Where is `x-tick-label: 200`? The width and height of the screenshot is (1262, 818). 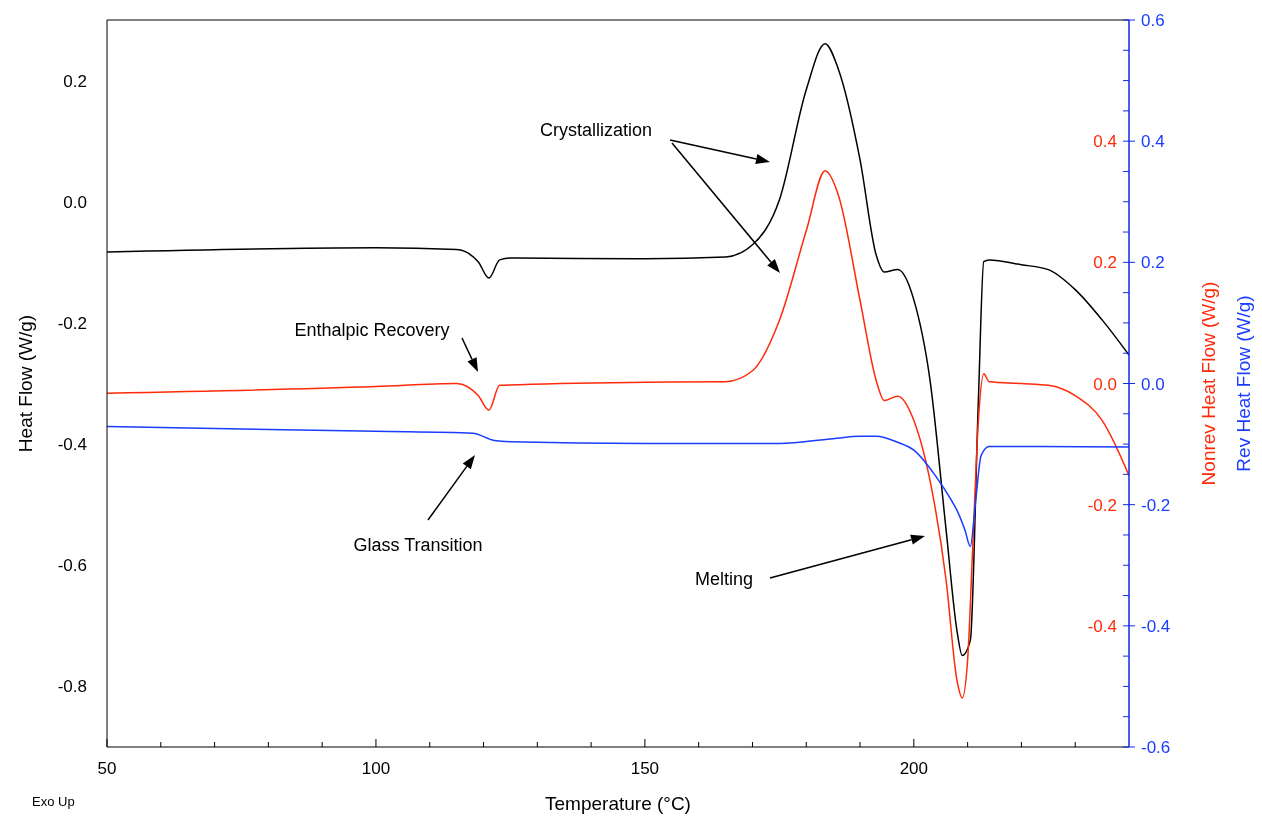 x-tick-label: 200 is located at coordinates (914, 768).